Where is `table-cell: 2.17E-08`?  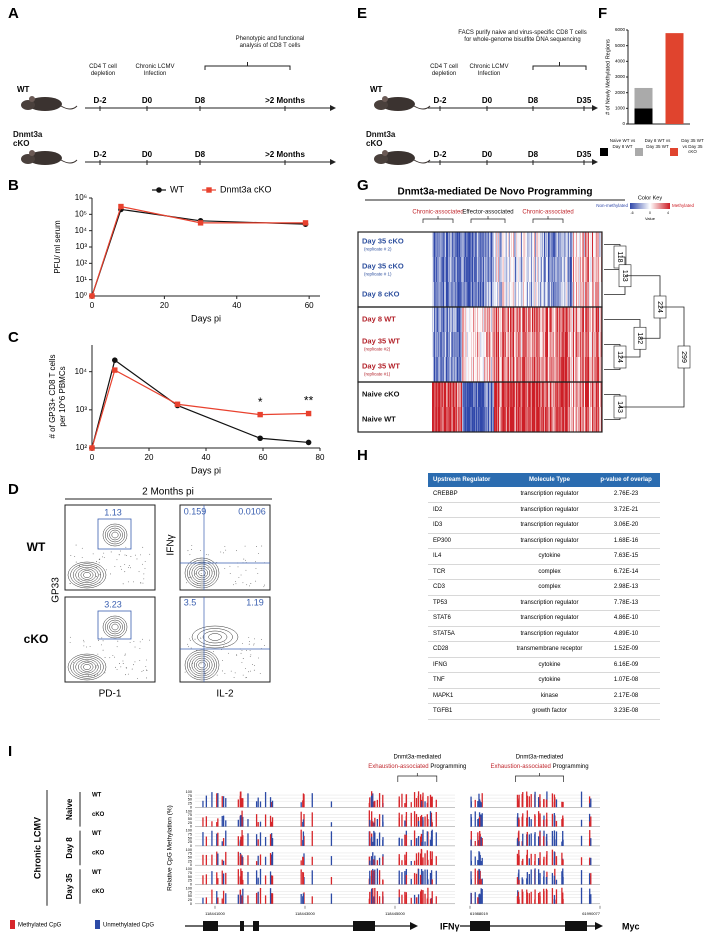 table-cell: 2.17E-08 is located at coordinates (626, 696).